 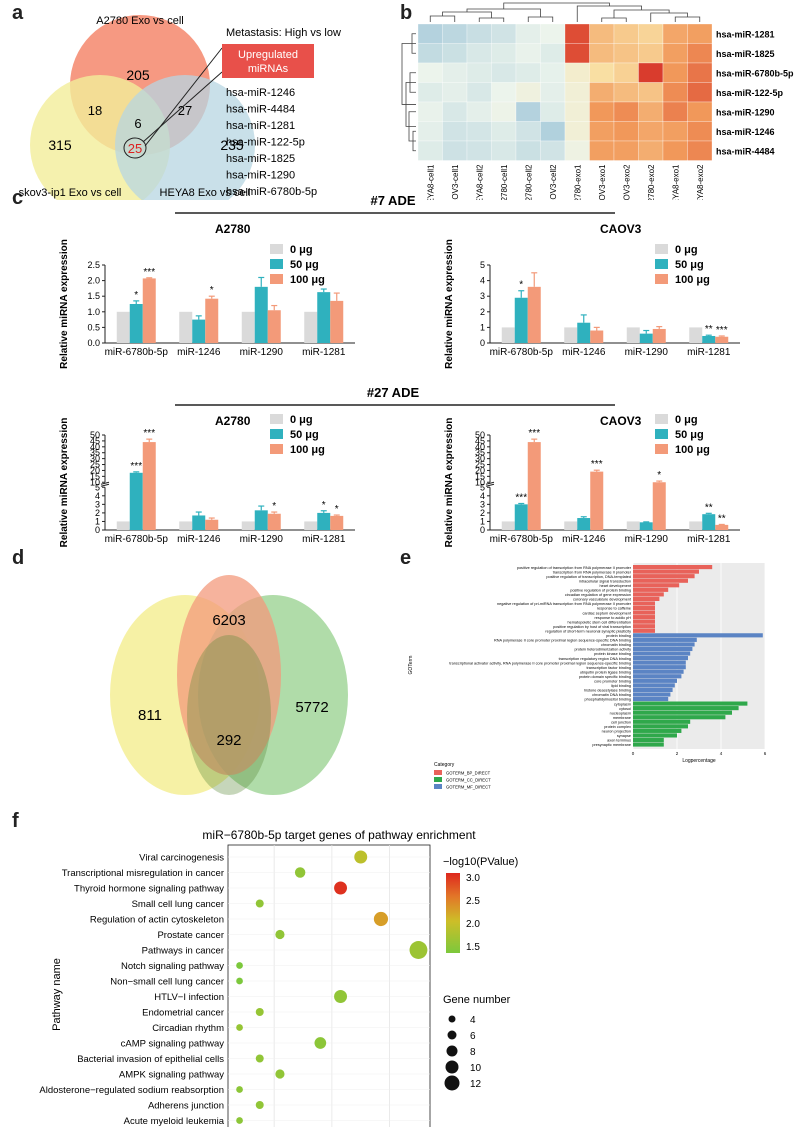 I want to click on venn-label-heya8: HEYA8 Exo vs cell, so click(x=205, y=193).